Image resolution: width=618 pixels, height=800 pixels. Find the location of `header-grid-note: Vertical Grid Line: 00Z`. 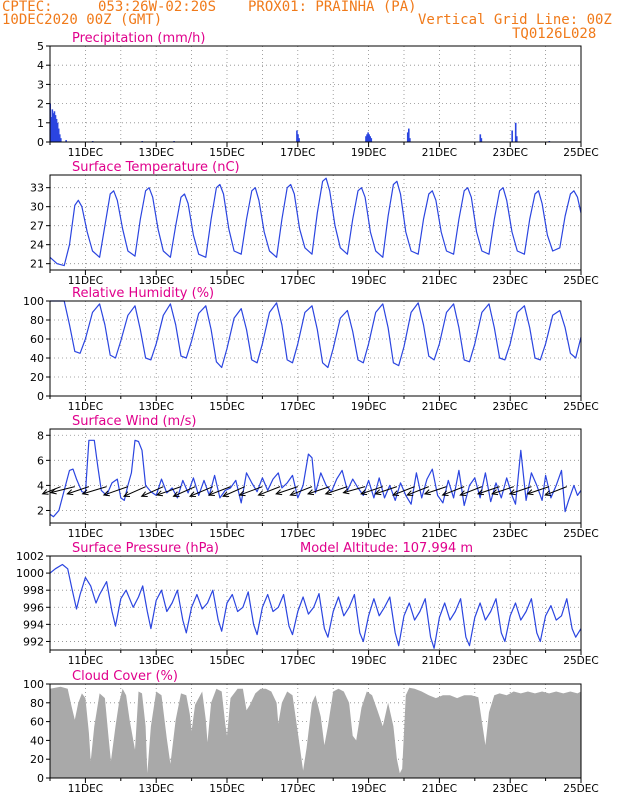

header-grid-note: Vertical Grid Line: 00Z is located at coordinates (515, 20).